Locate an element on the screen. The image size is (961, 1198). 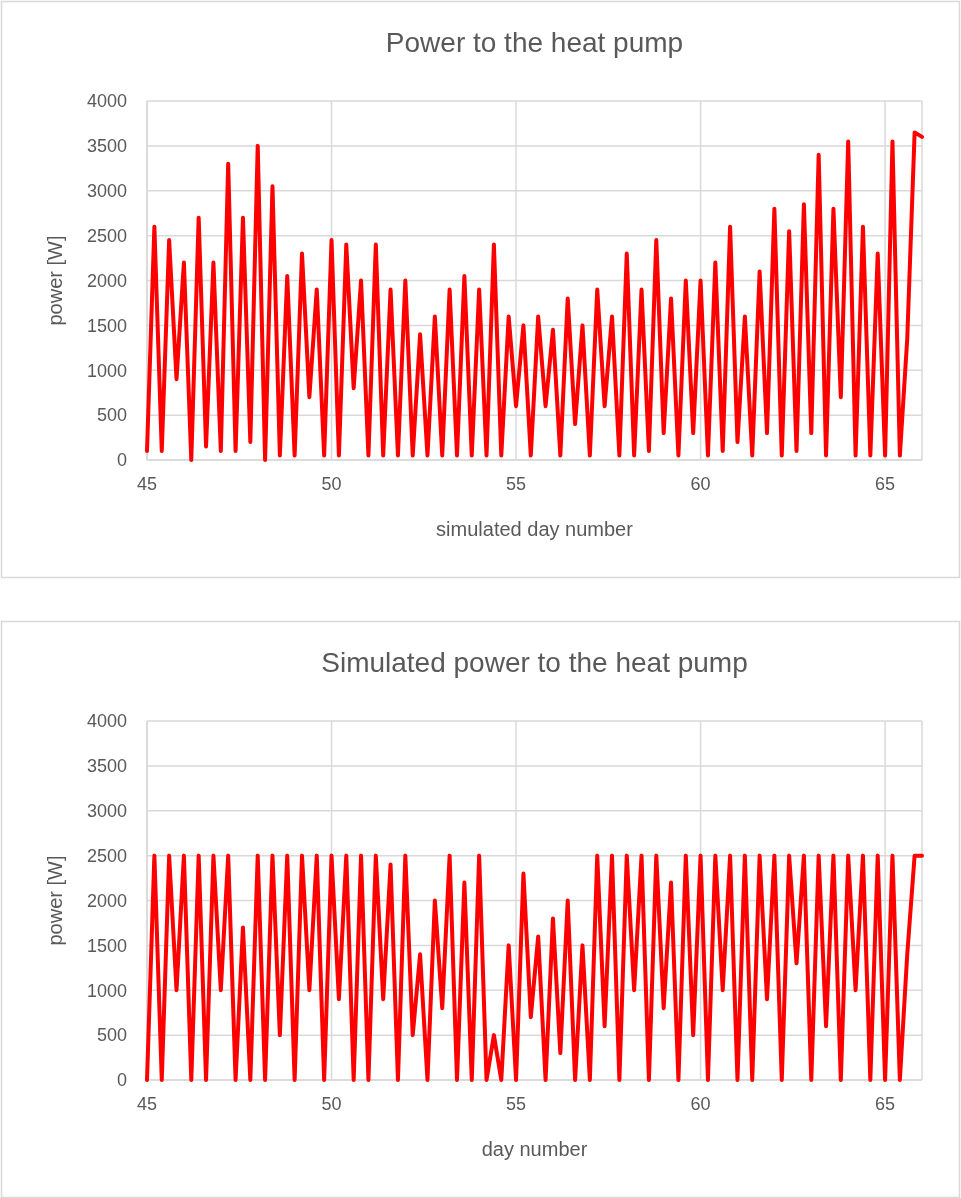
chart-title: Simulated power to the heat pump is located at coordinates (534, 662).